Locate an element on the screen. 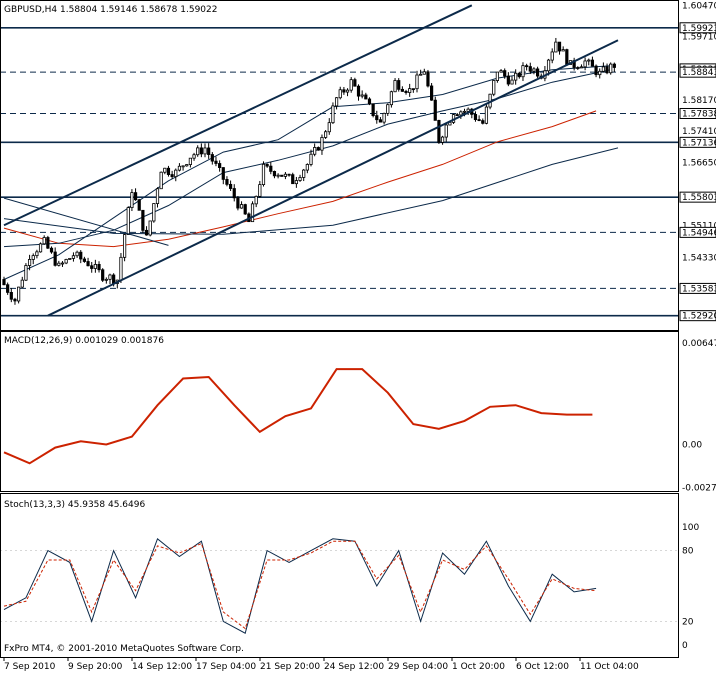 This screenshot has width=716, height=673. price-tag-label: 1.59923 is located at coordinates (699, 29).